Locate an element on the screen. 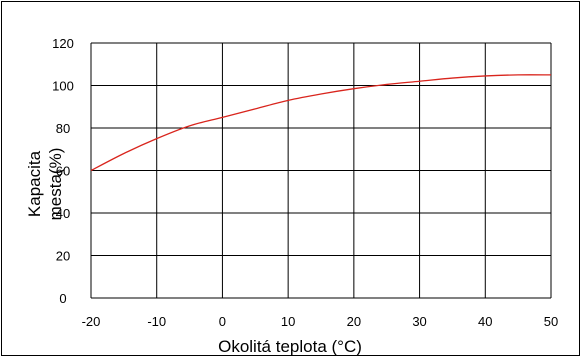 The image size is (583, 359). x-tick-labels: -20 -10 0 10 20 30 40 50 is located at coordinates (320, 321).